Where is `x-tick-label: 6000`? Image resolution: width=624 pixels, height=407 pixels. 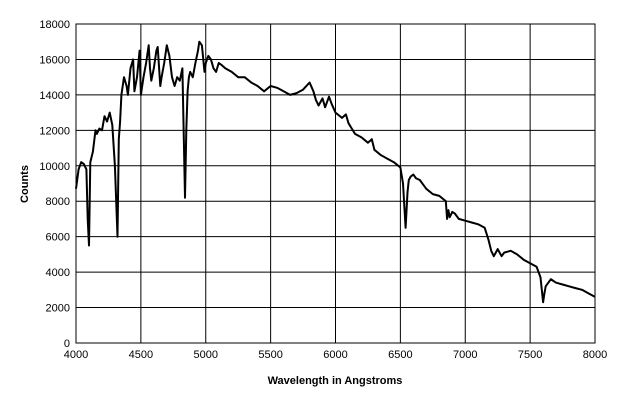 x-tick-label: 6000 is located at coordinates (335, 355).